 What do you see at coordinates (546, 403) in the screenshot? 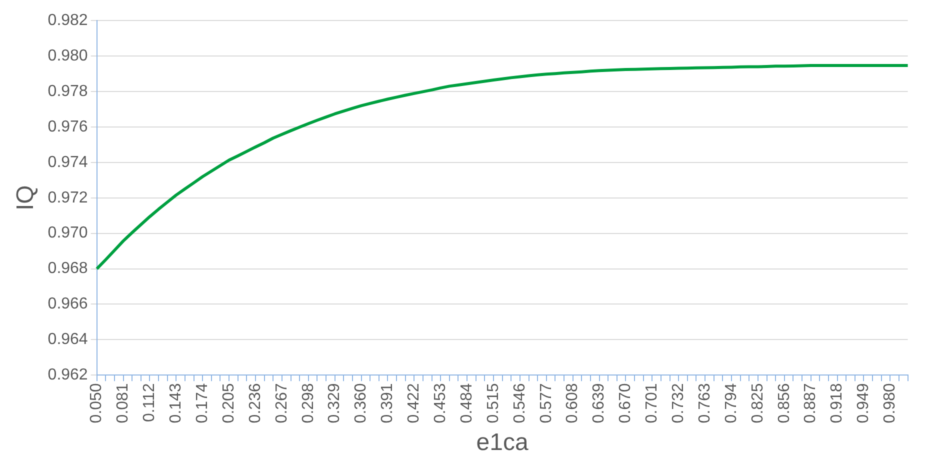
I see `x-tick-label: 0.577` at bounding box center [546, 403].